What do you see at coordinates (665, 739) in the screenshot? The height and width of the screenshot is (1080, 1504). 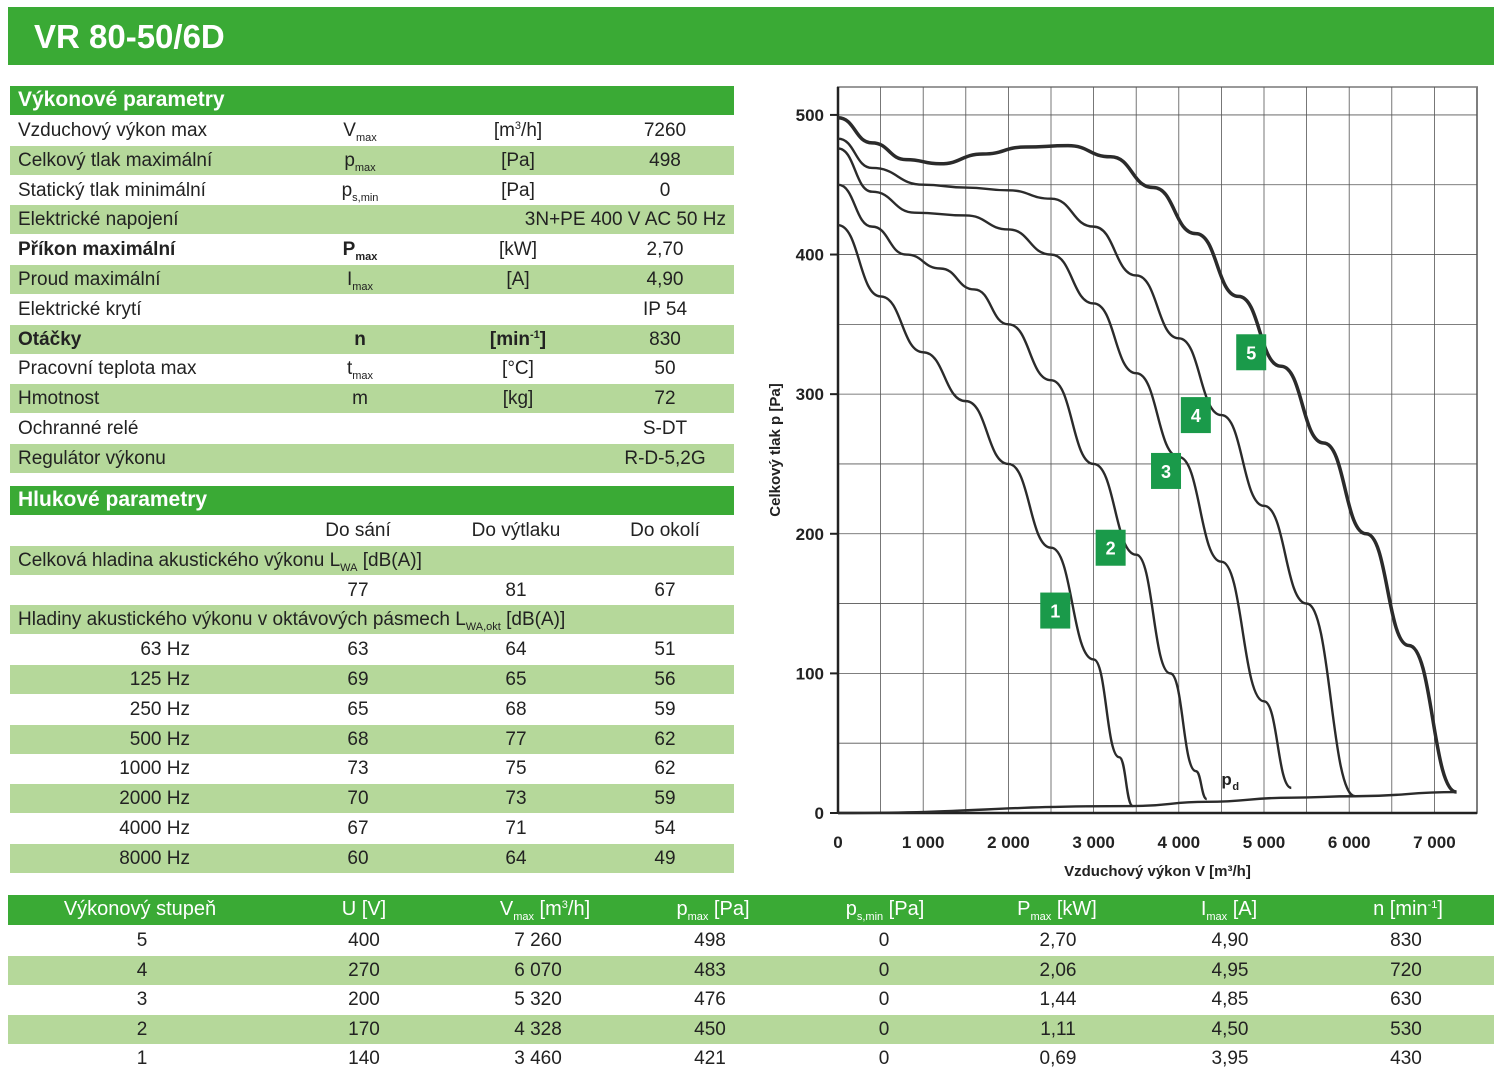 I see `band-surroundings: 62` at bounding box center [665, 739].